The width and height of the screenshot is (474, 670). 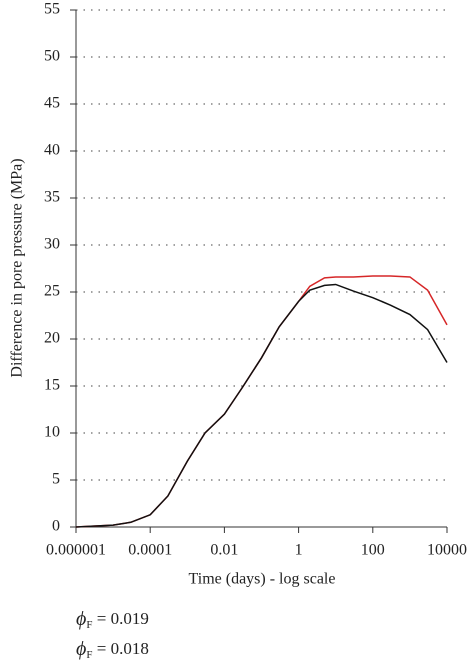 I want to click on x-tick-label: 0.0001, so click(x=150, y=550).